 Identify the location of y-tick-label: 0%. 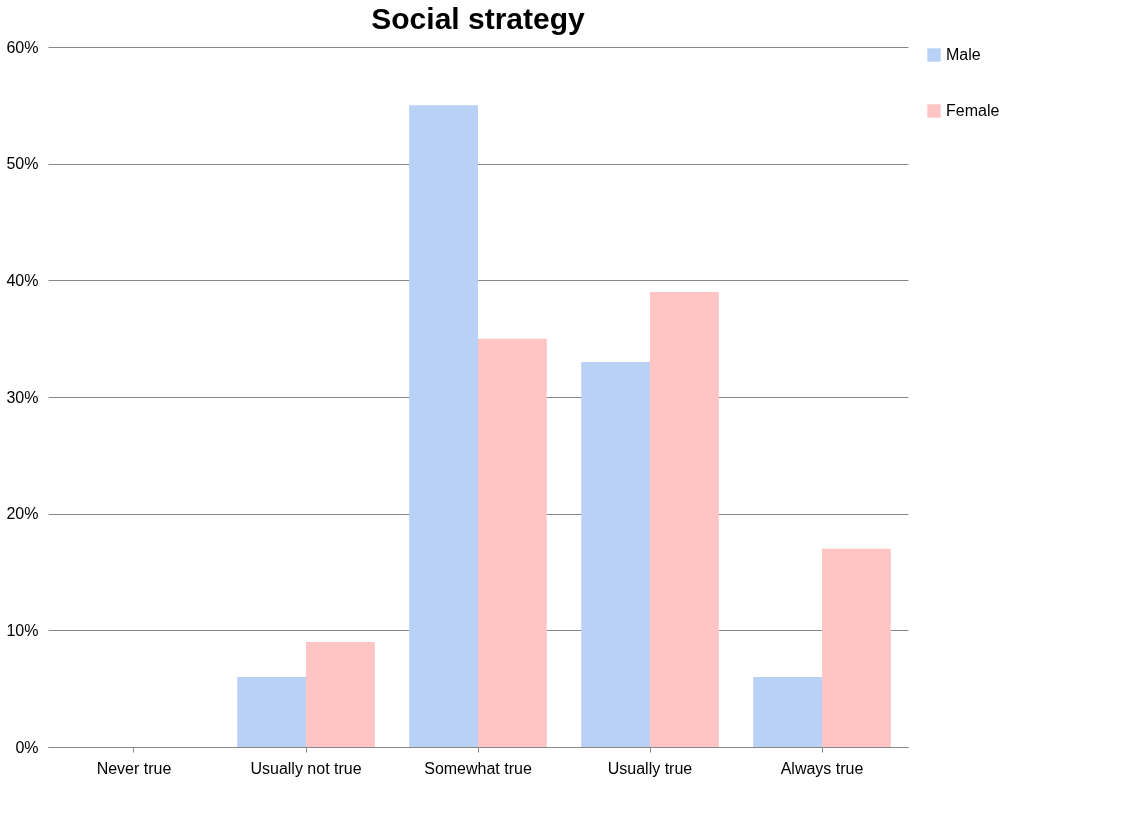
(27, 747).